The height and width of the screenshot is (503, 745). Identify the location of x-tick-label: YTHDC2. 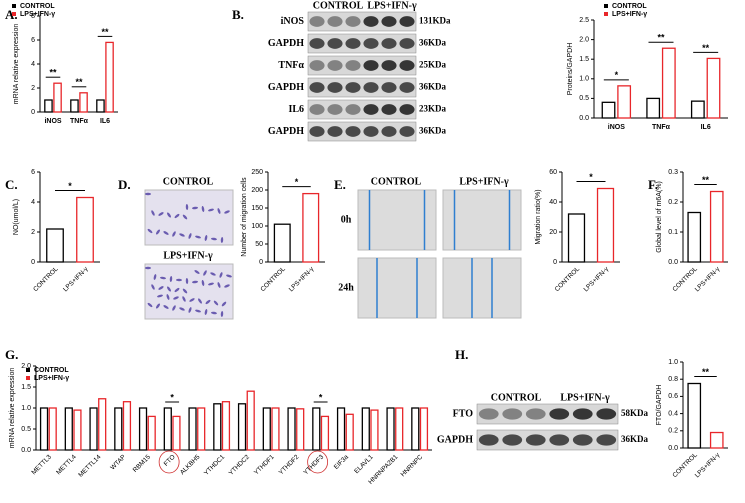
(240, 465).